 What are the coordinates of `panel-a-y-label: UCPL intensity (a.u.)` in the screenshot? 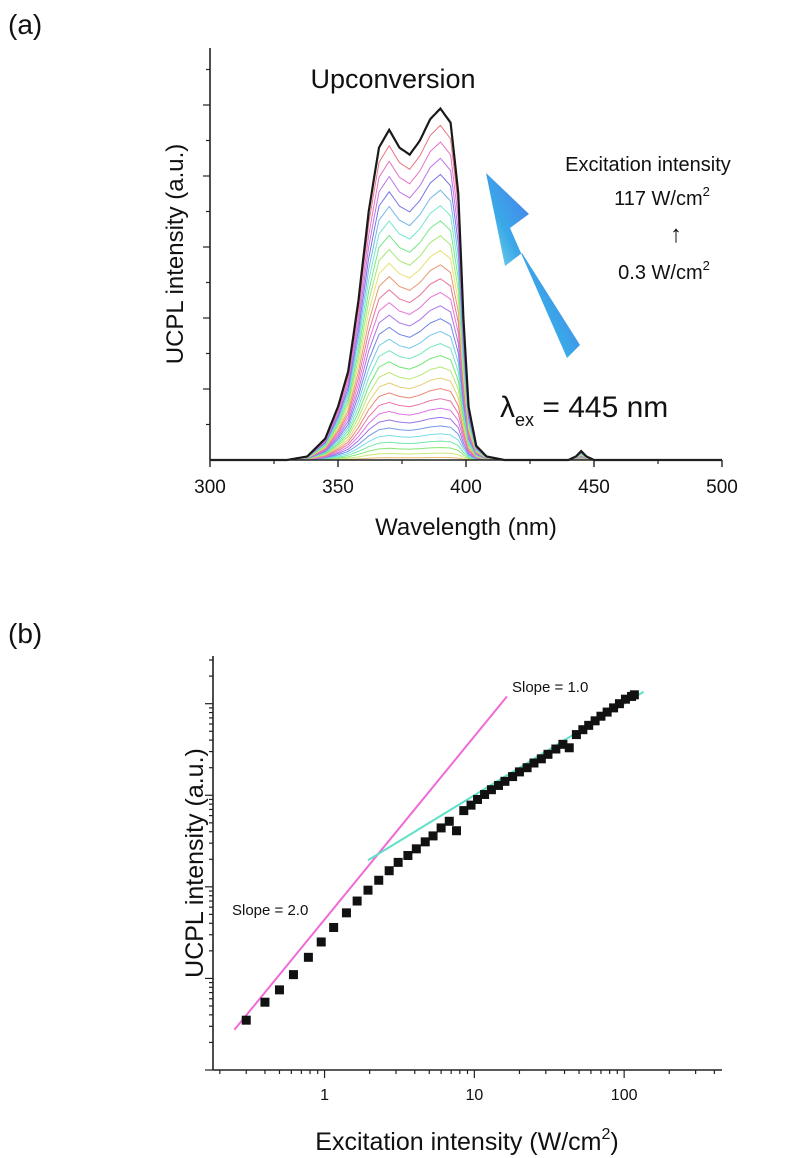 It's located at (175, 254).